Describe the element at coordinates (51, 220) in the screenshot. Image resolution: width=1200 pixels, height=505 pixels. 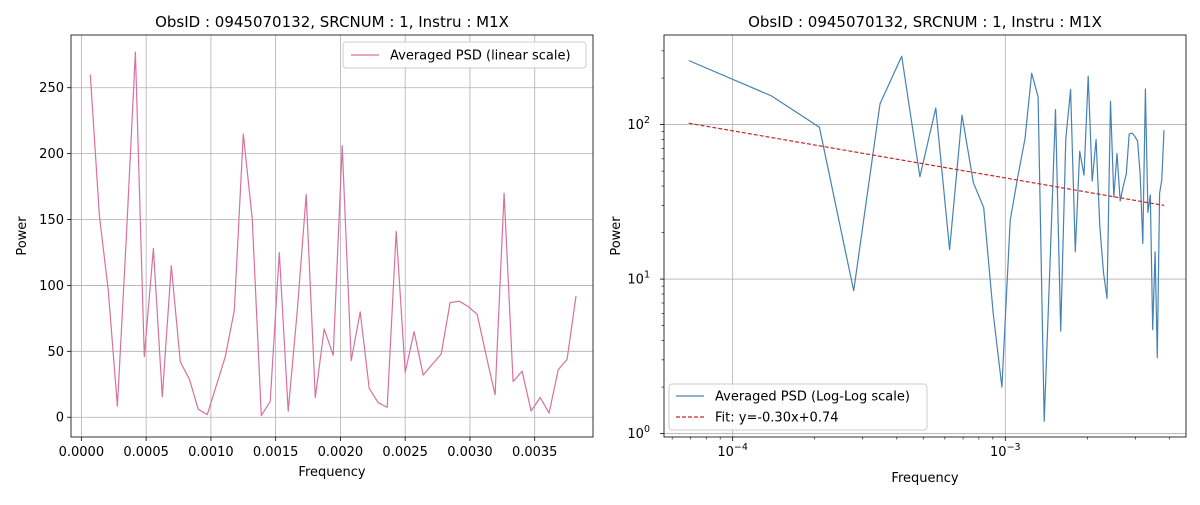
I see `y-tick-label: 150` at that location.